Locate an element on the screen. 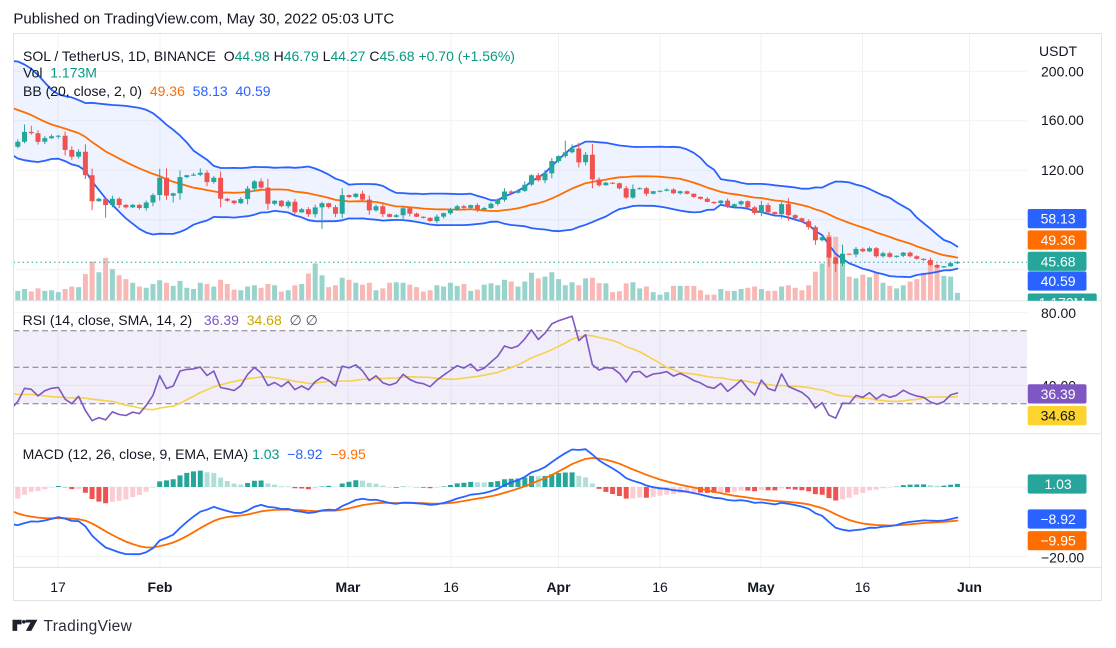 The image size is (1116, 648). svg-text: 36.39 is located at coordinates (1058, 394).